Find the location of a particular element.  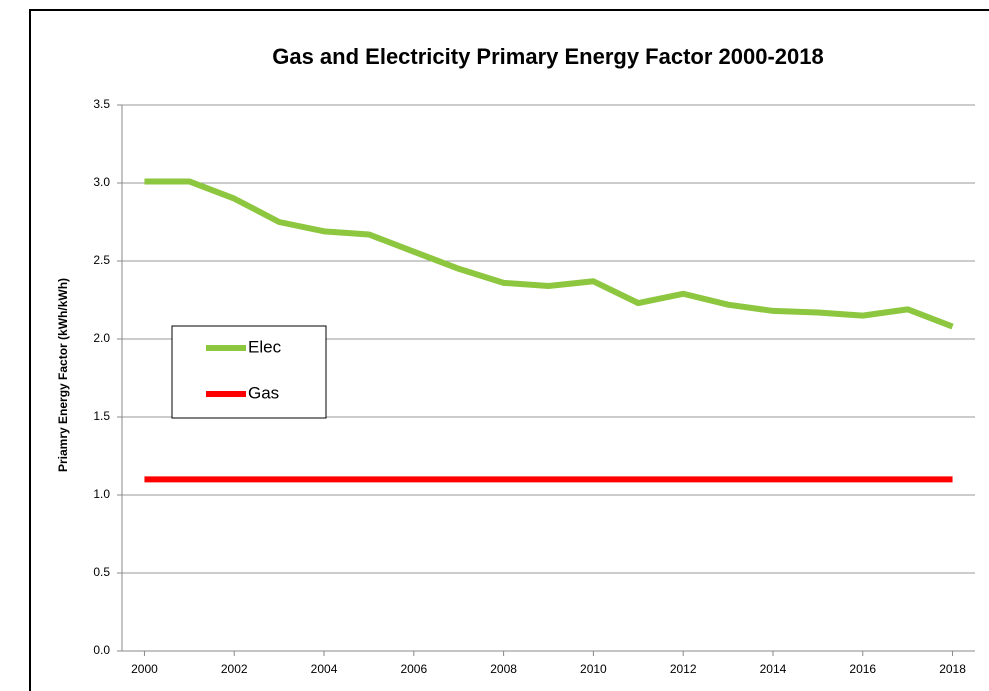

y-tick-label: 2.5 is located at coordinates (101, 260).